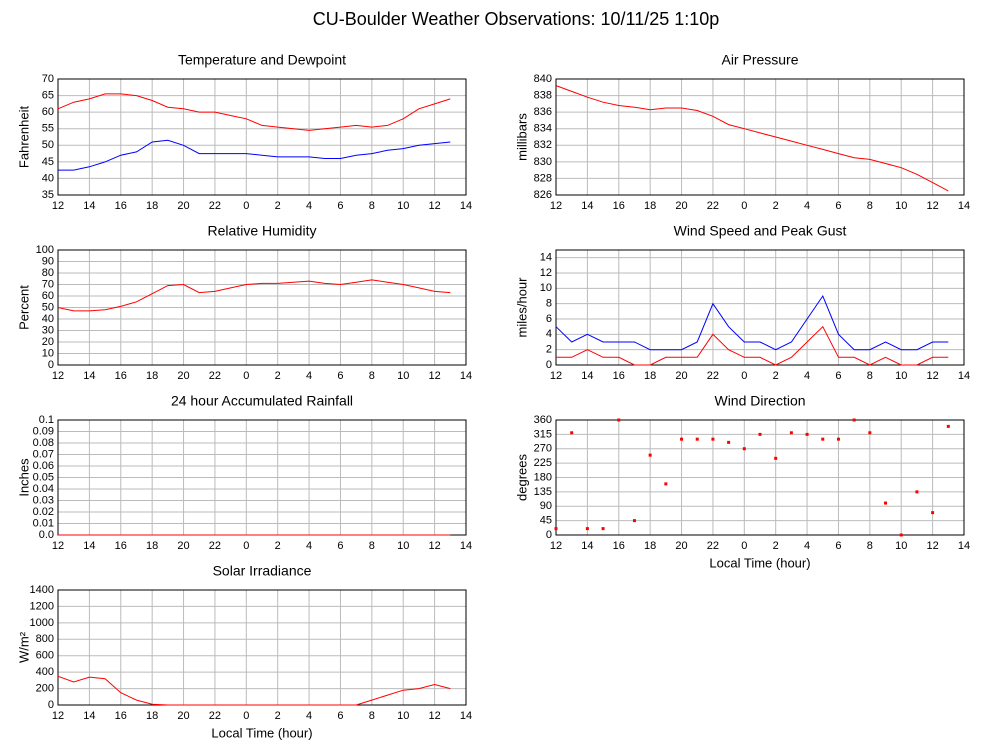  What do you see at coordinates (546, 273) in the screenshot?
I see `y-tick-label: 12` at bounding box center [546, 273].